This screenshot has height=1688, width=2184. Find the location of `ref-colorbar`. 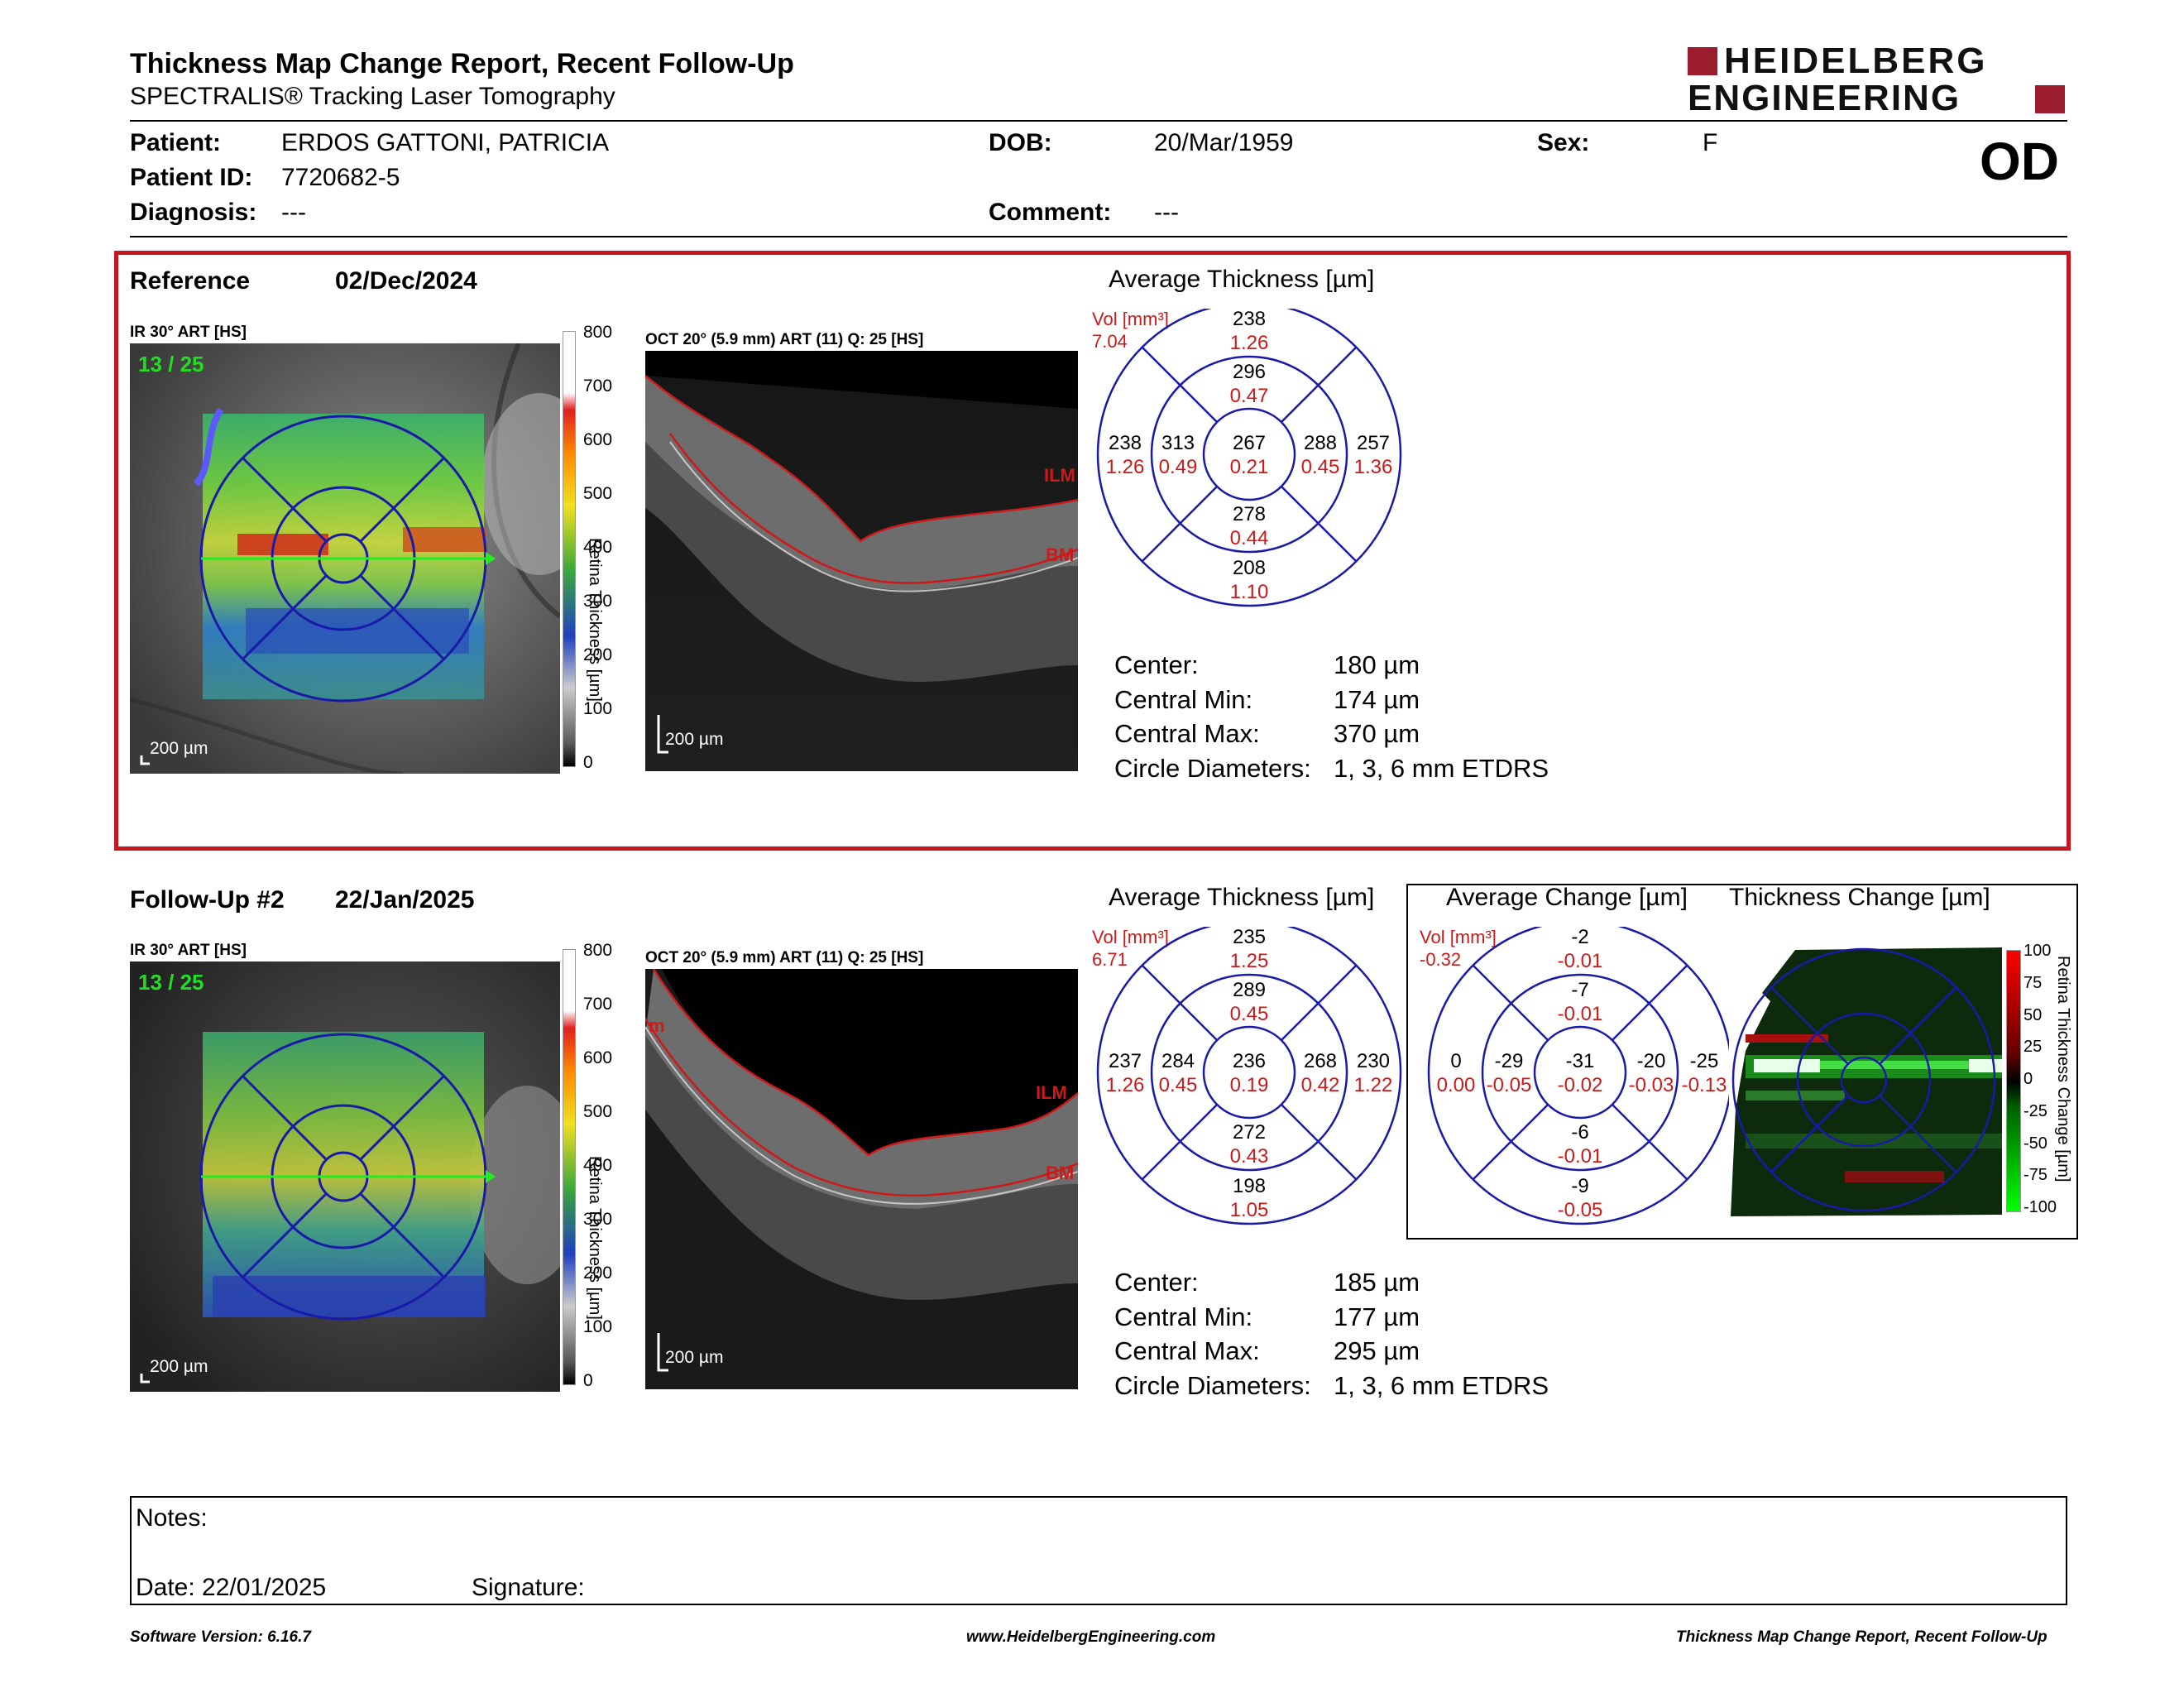

ref-colorbar is located at coordinates (569, 549).